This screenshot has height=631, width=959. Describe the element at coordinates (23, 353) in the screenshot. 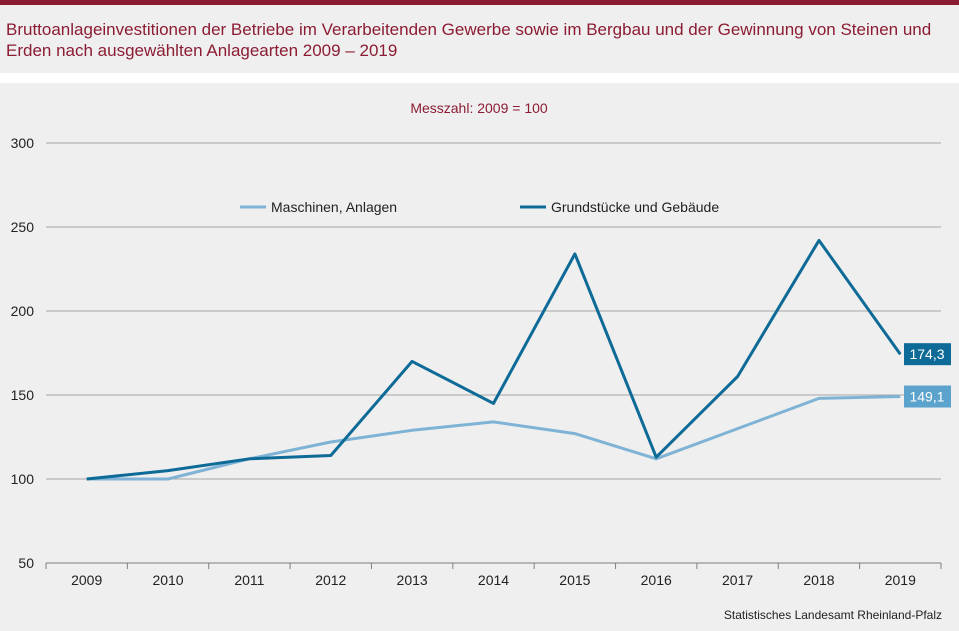

I see `y-axis-ticks: 50 100 150 200 250 300` at that location.